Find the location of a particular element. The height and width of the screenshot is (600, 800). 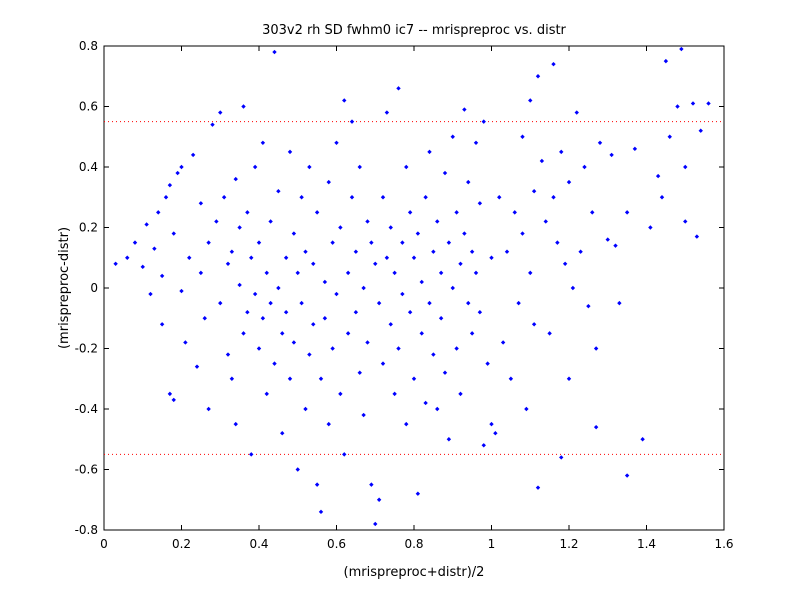

y-tick-label: -0.4 is located at coordinates (86, 409).